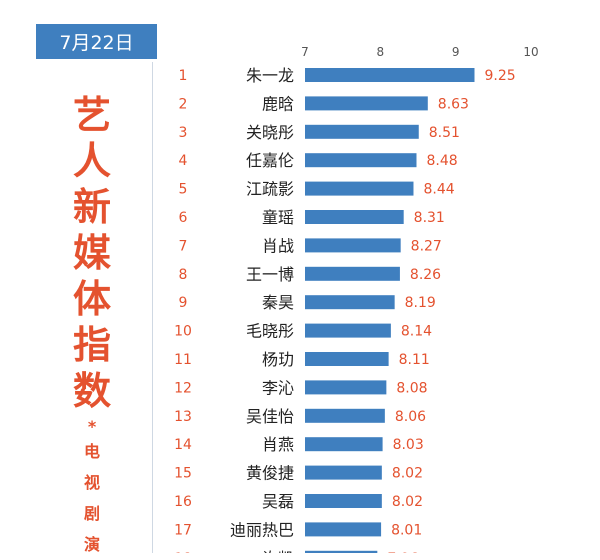 The image size is (600, 560). Describe the element at coordinates (278, 245) in the screenshot. I see `category-label: 肖战` at that location.